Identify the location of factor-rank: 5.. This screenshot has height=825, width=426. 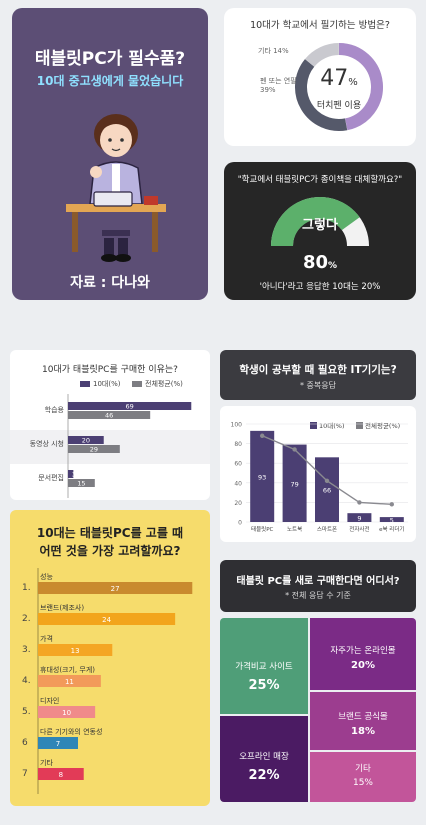
(26, 712).